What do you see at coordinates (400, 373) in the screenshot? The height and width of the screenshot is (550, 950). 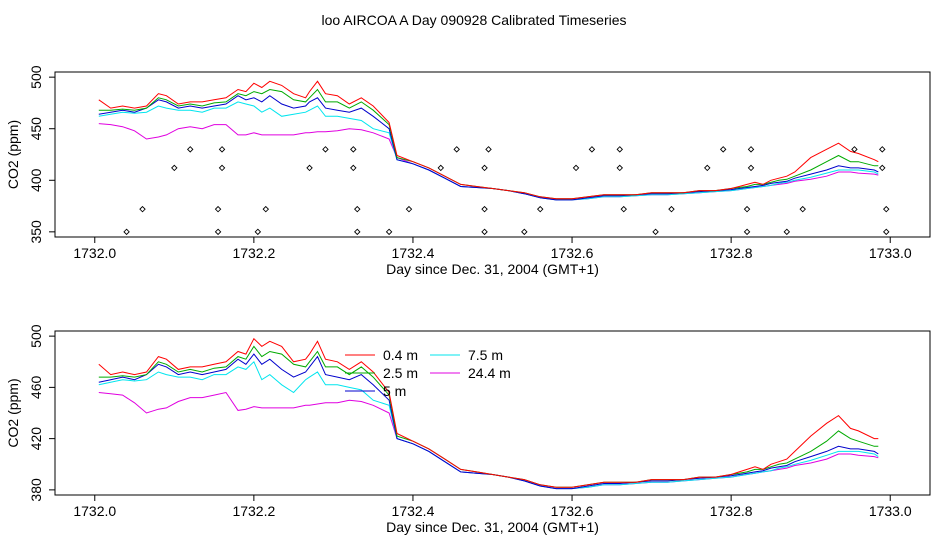 I see `legend-label: 2.5 m` at bounding box center [400, 373].